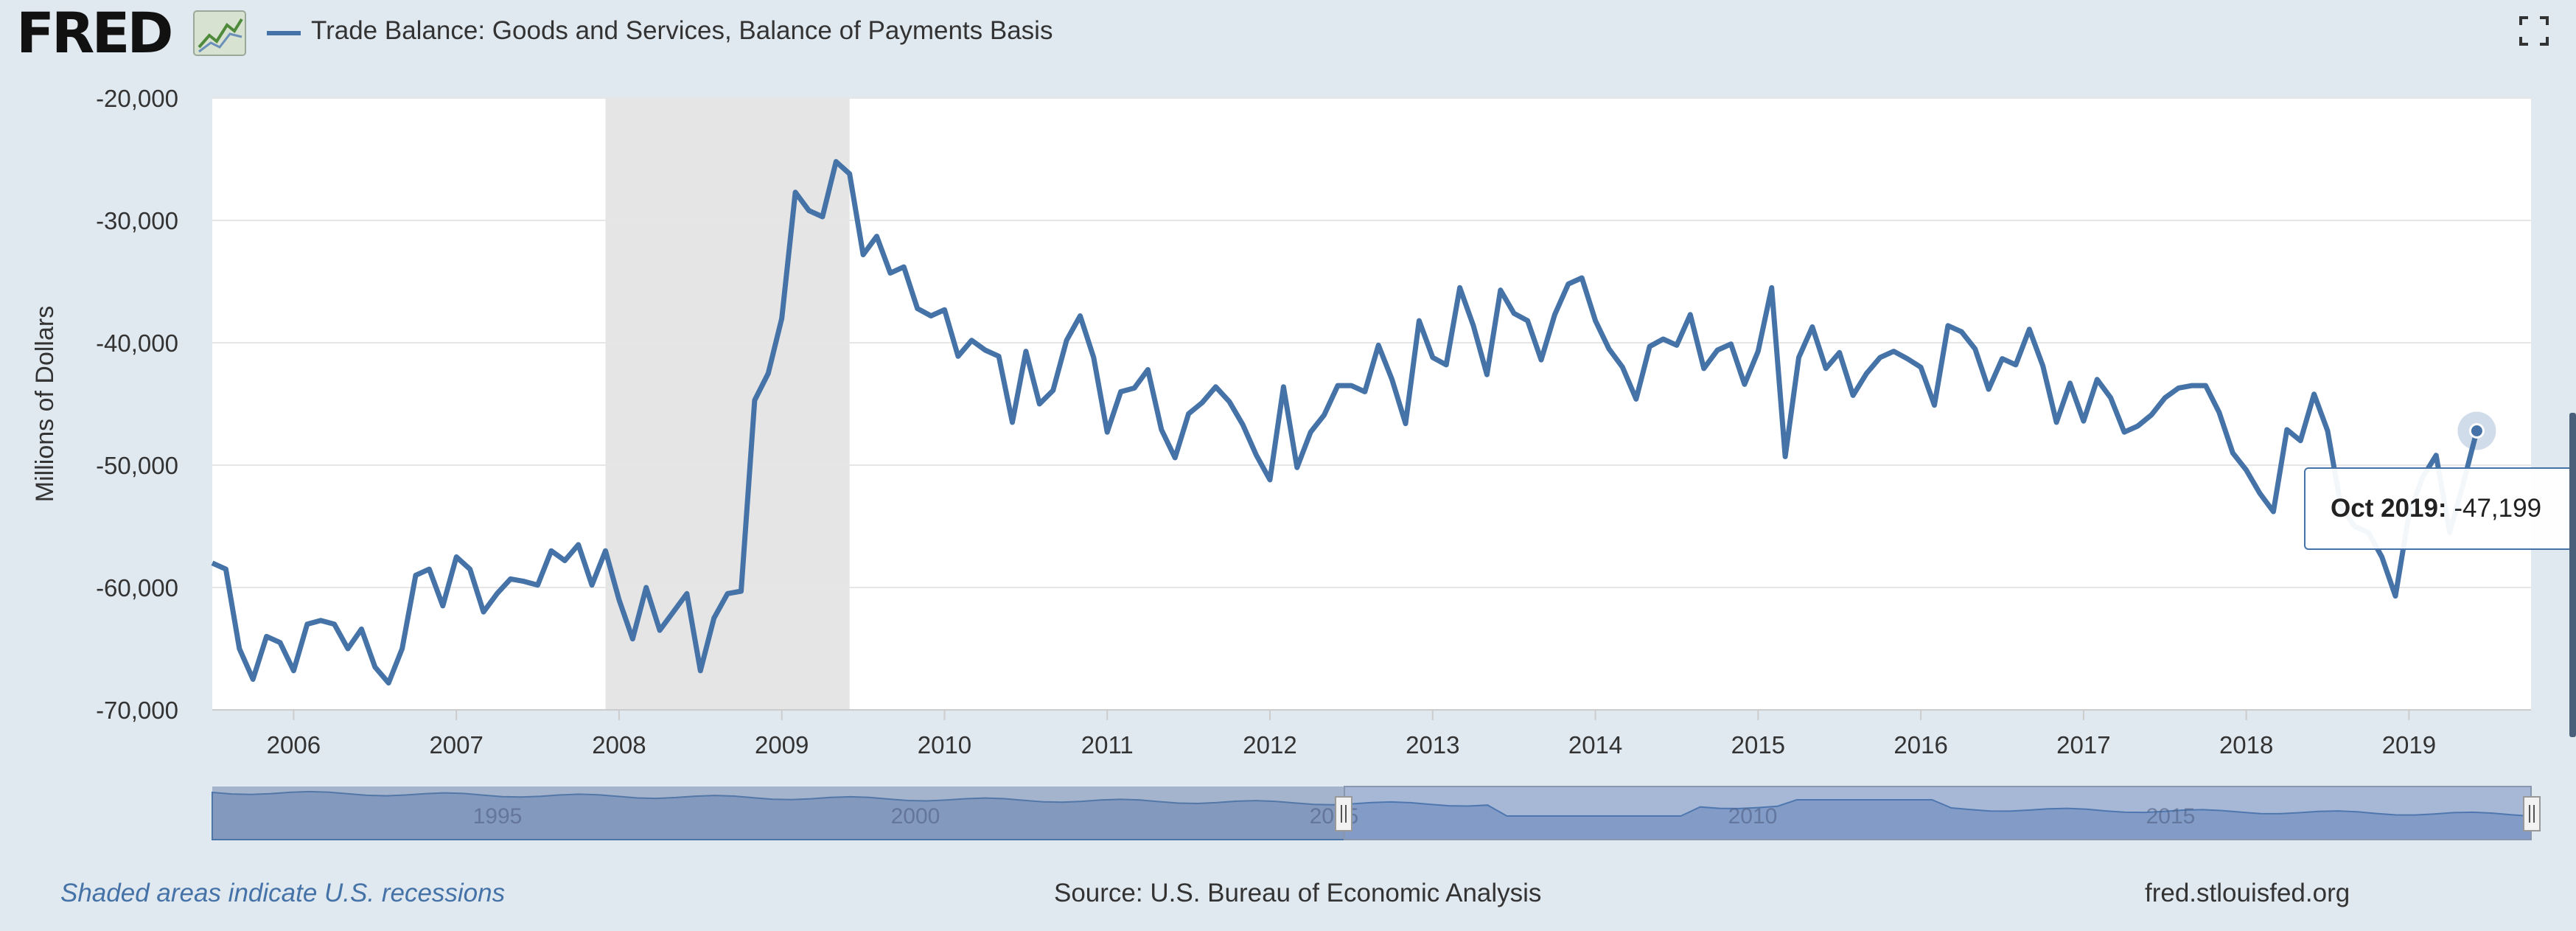 The height and width of the screenshot is (931, 2576). Describe the element at coordinates (137, 710) in the screenshot. I see `y-tick-label: -70,000` at that location.